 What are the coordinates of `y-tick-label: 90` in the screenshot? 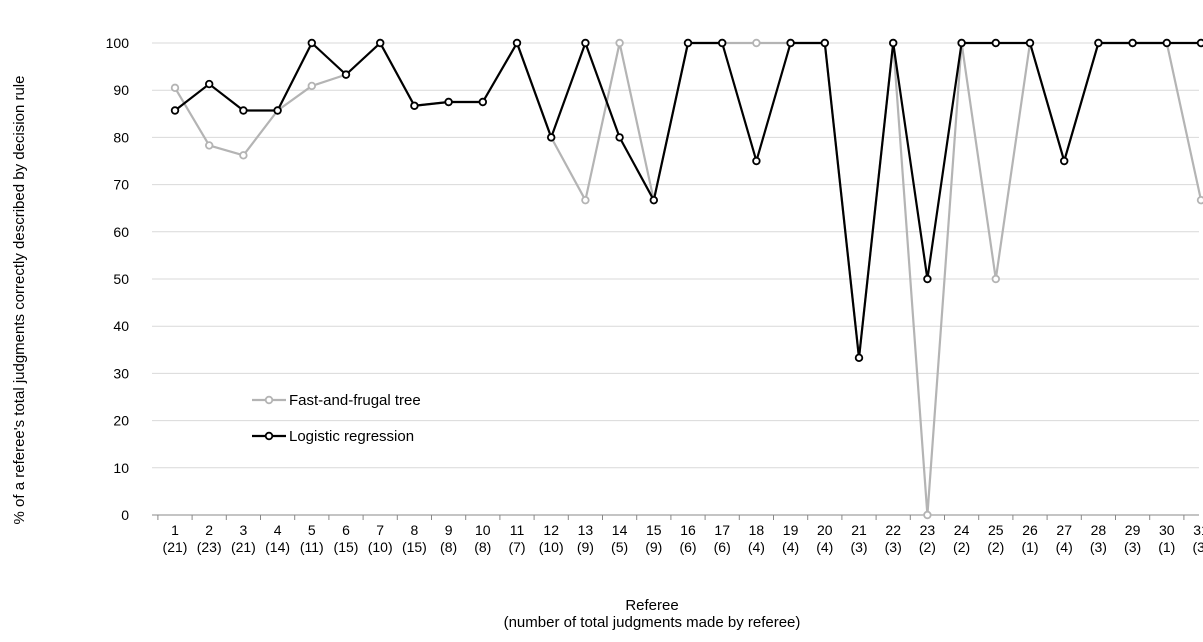 It's located at (121, 90).